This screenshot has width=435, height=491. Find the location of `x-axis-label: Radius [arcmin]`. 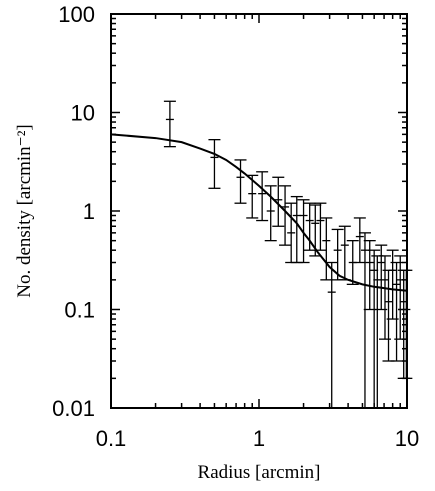

x-axis-label: Radius [arcmin] is located at coordinates (259, 472).